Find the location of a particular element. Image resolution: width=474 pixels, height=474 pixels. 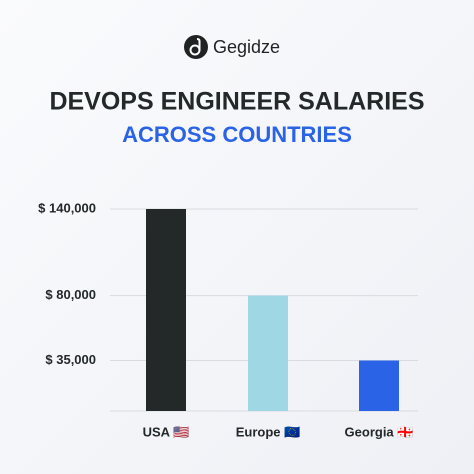

chart-title: DEVOPS ENGINEER SALARIES is located at coordinates (236, 102).